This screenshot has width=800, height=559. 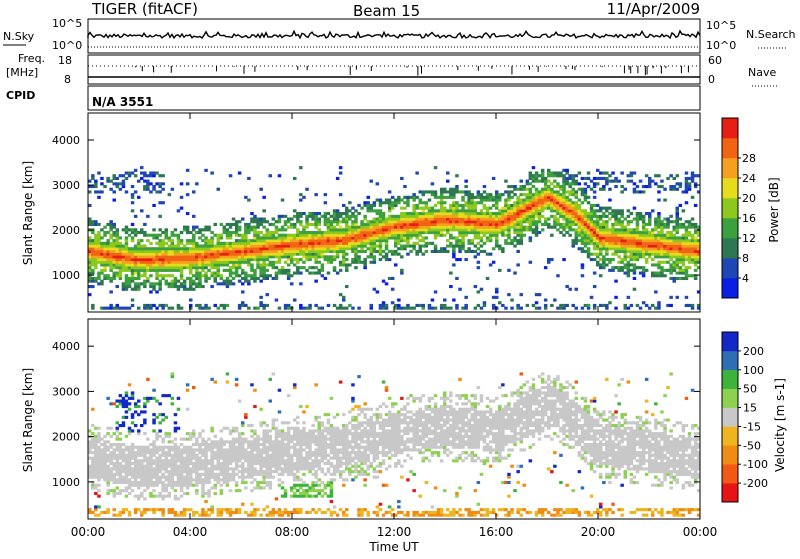 I want to click on date-title: 11/Apr/2009, so click(x=653, y=9).